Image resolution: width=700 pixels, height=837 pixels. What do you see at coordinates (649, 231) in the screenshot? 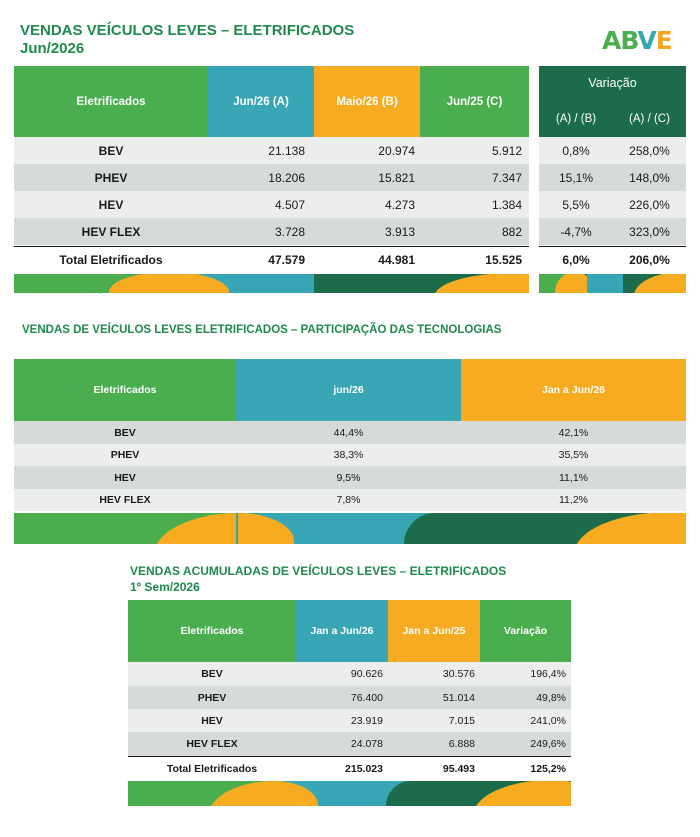
I see `cell-value: 323,0%` at bounding box center [649, 231].